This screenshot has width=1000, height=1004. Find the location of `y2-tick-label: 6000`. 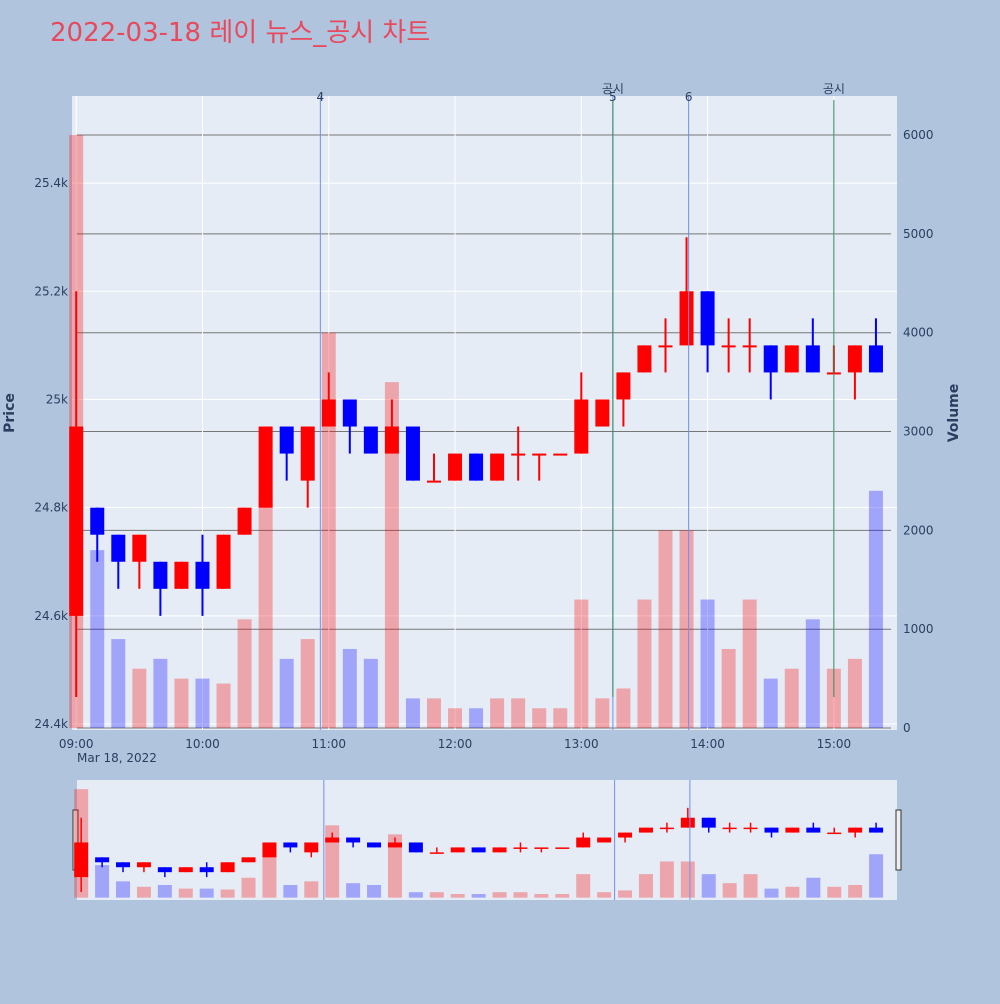

y2-tick-label: 6000 is located at coordinates (918, 135).